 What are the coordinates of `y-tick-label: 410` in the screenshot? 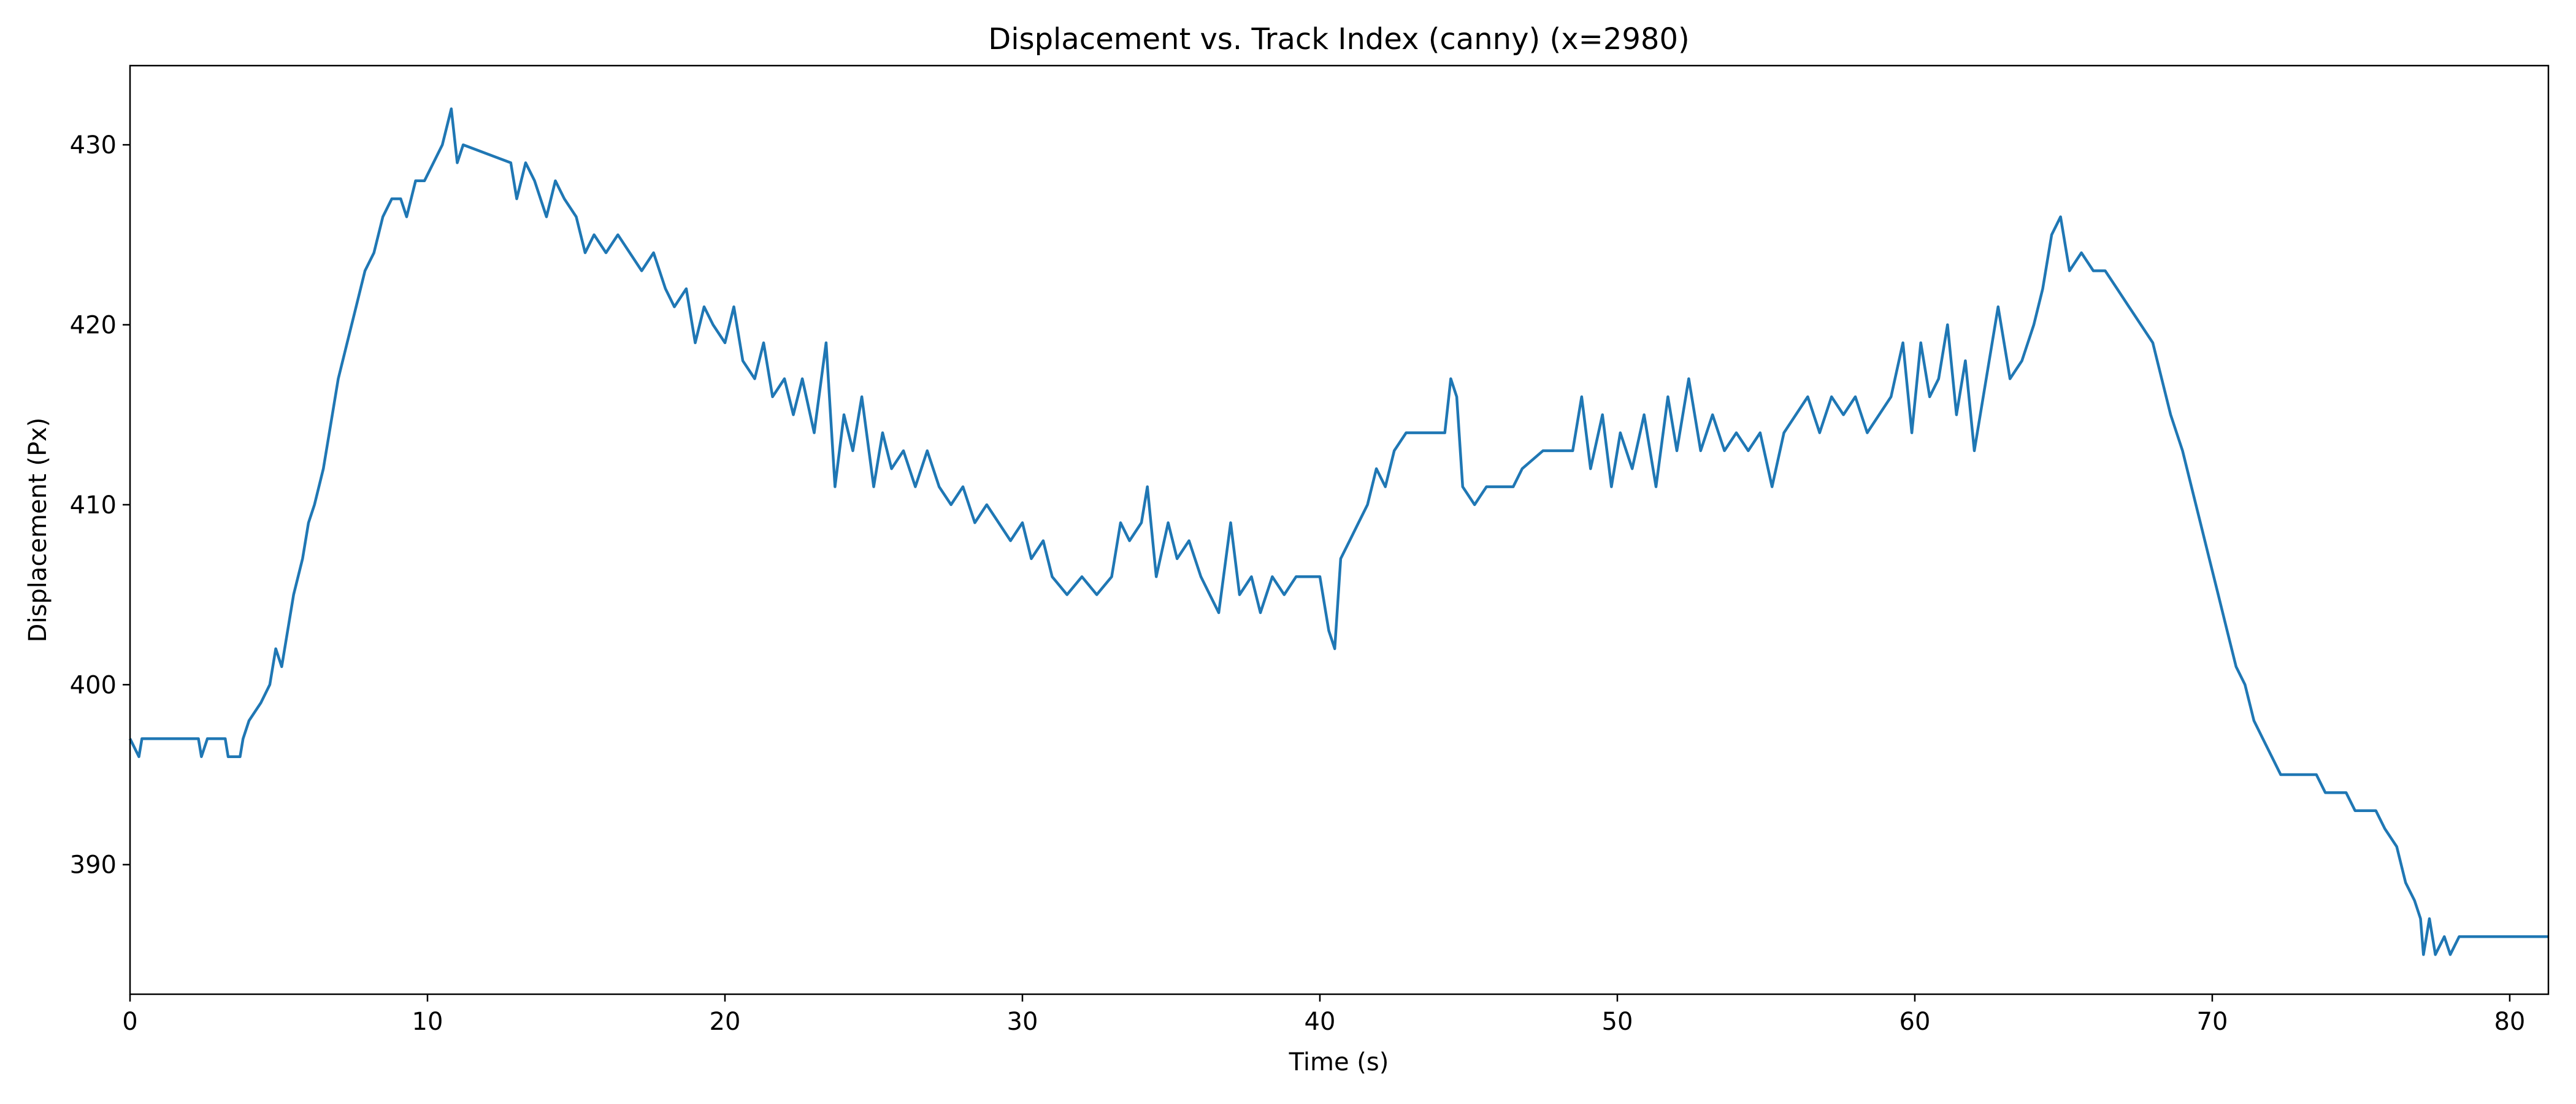 It's located at (93, 505).